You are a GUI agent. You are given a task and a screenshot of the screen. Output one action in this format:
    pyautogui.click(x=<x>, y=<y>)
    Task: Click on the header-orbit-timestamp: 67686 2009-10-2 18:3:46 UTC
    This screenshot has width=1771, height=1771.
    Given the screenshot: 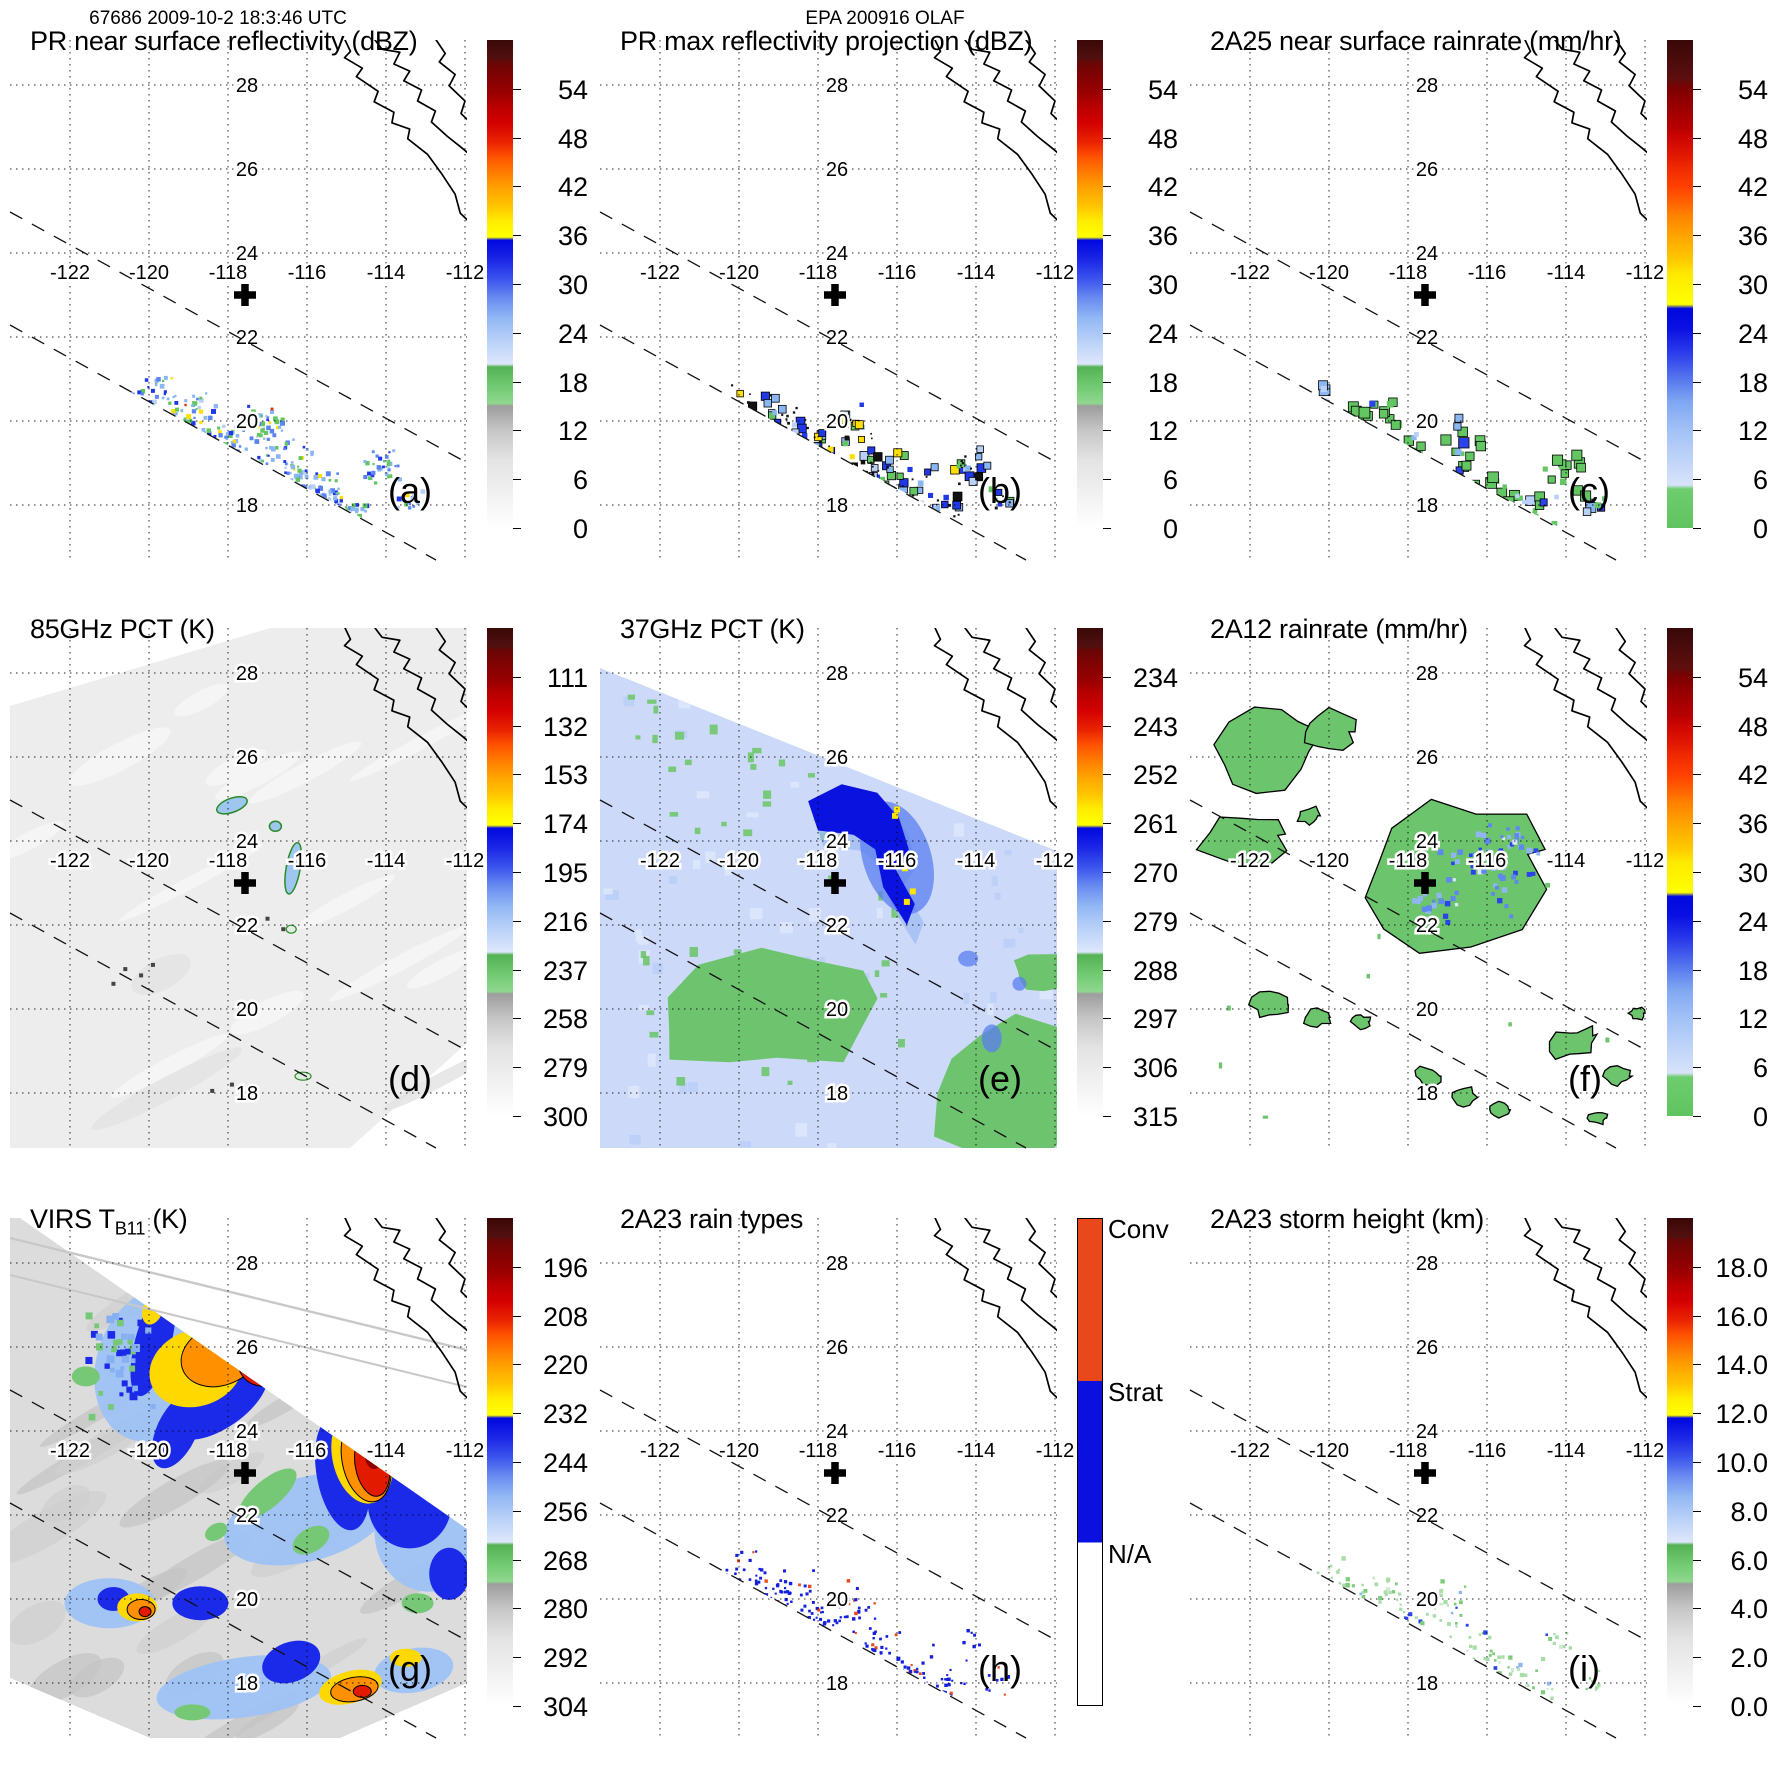 What is the action you would take?
    pyautogui.click(x=218, y=18)
    